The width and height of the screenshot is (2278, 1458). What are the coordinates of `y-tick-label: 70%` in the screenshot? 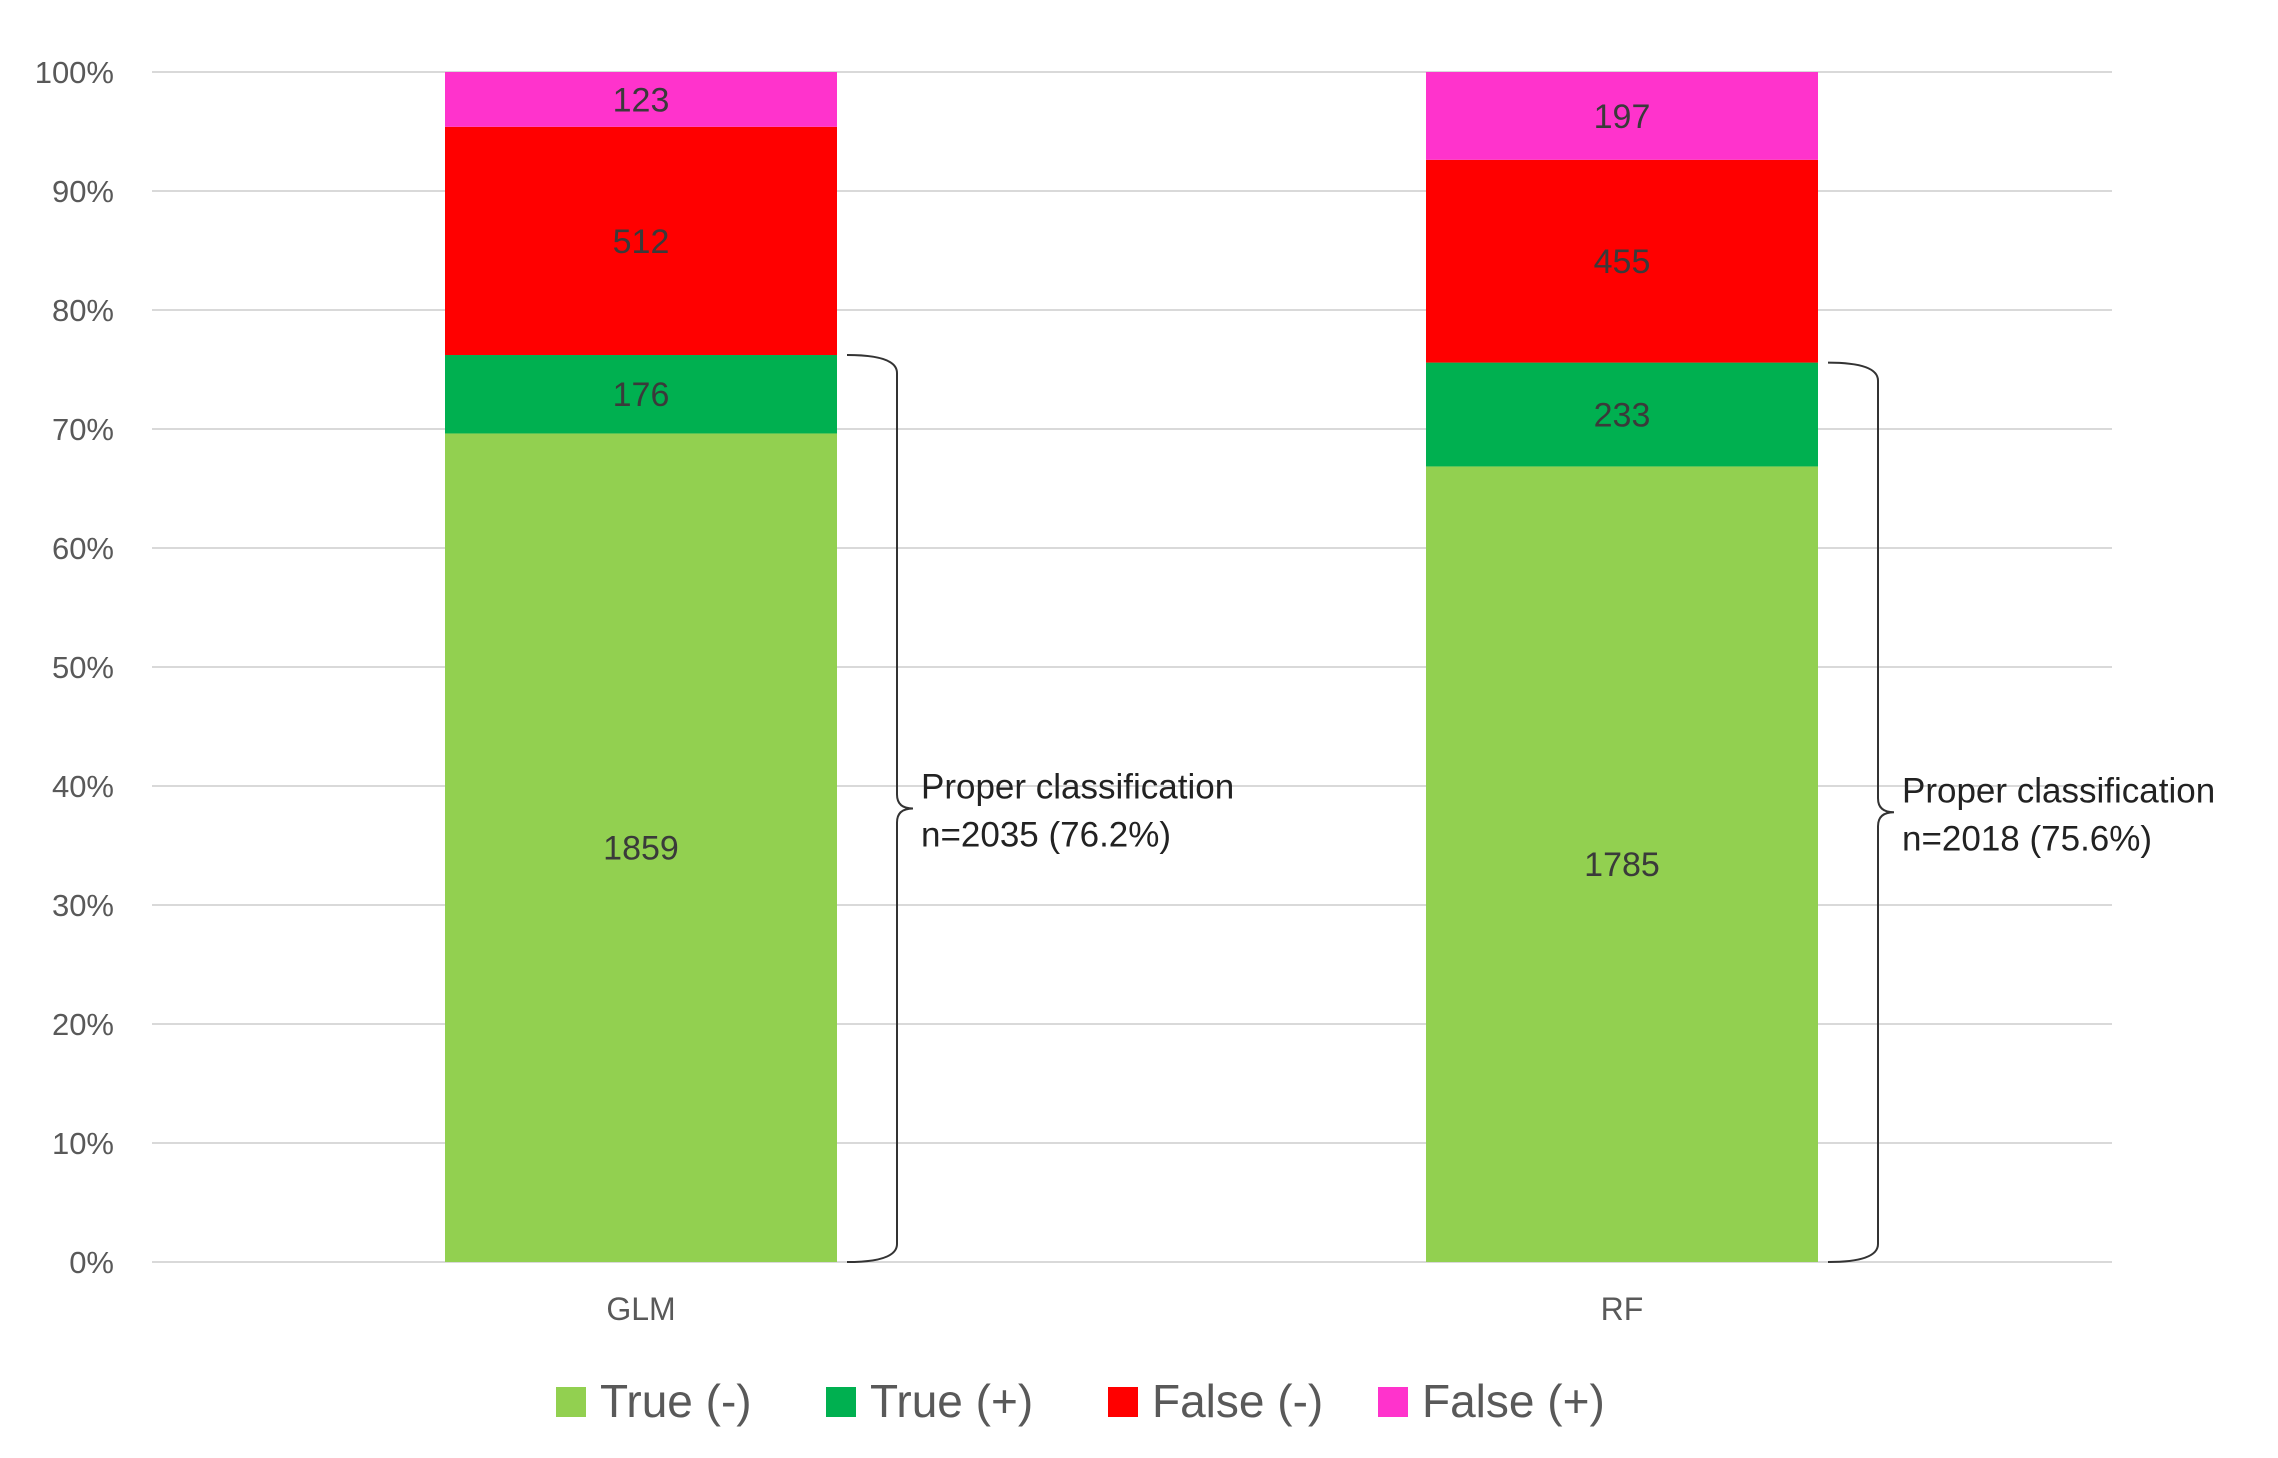 It's located at (83, 429).